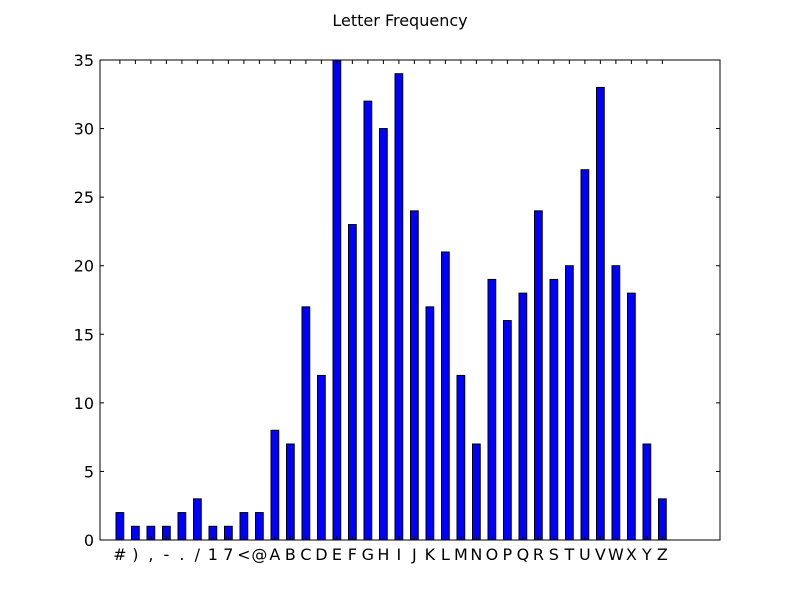 This screenshot has height=600, width=800. What do you see at coordinates (600, 554) in the screenshot?
I see `x-tick-label: V` at bounding box center [600, 554].